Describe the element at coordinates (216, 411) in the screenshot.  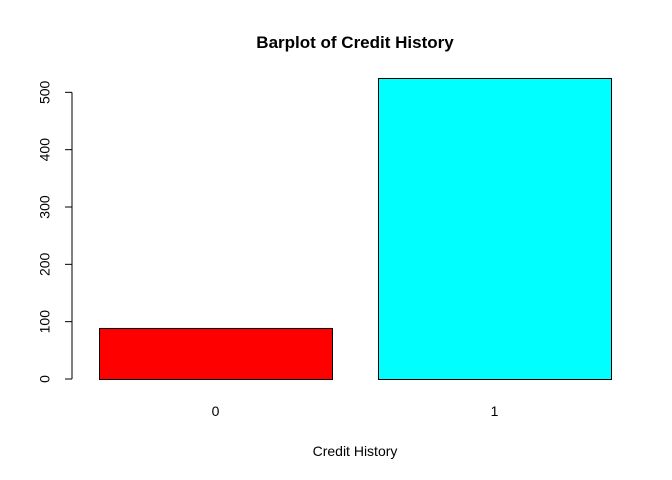
I see `x-tick-label: 0` at that location.